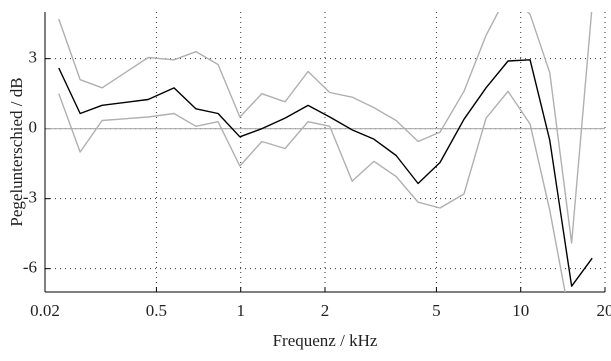 The width and height of the screenshot is (611, 361). I want to click on y-tick-label: 3, so click(33, 57).